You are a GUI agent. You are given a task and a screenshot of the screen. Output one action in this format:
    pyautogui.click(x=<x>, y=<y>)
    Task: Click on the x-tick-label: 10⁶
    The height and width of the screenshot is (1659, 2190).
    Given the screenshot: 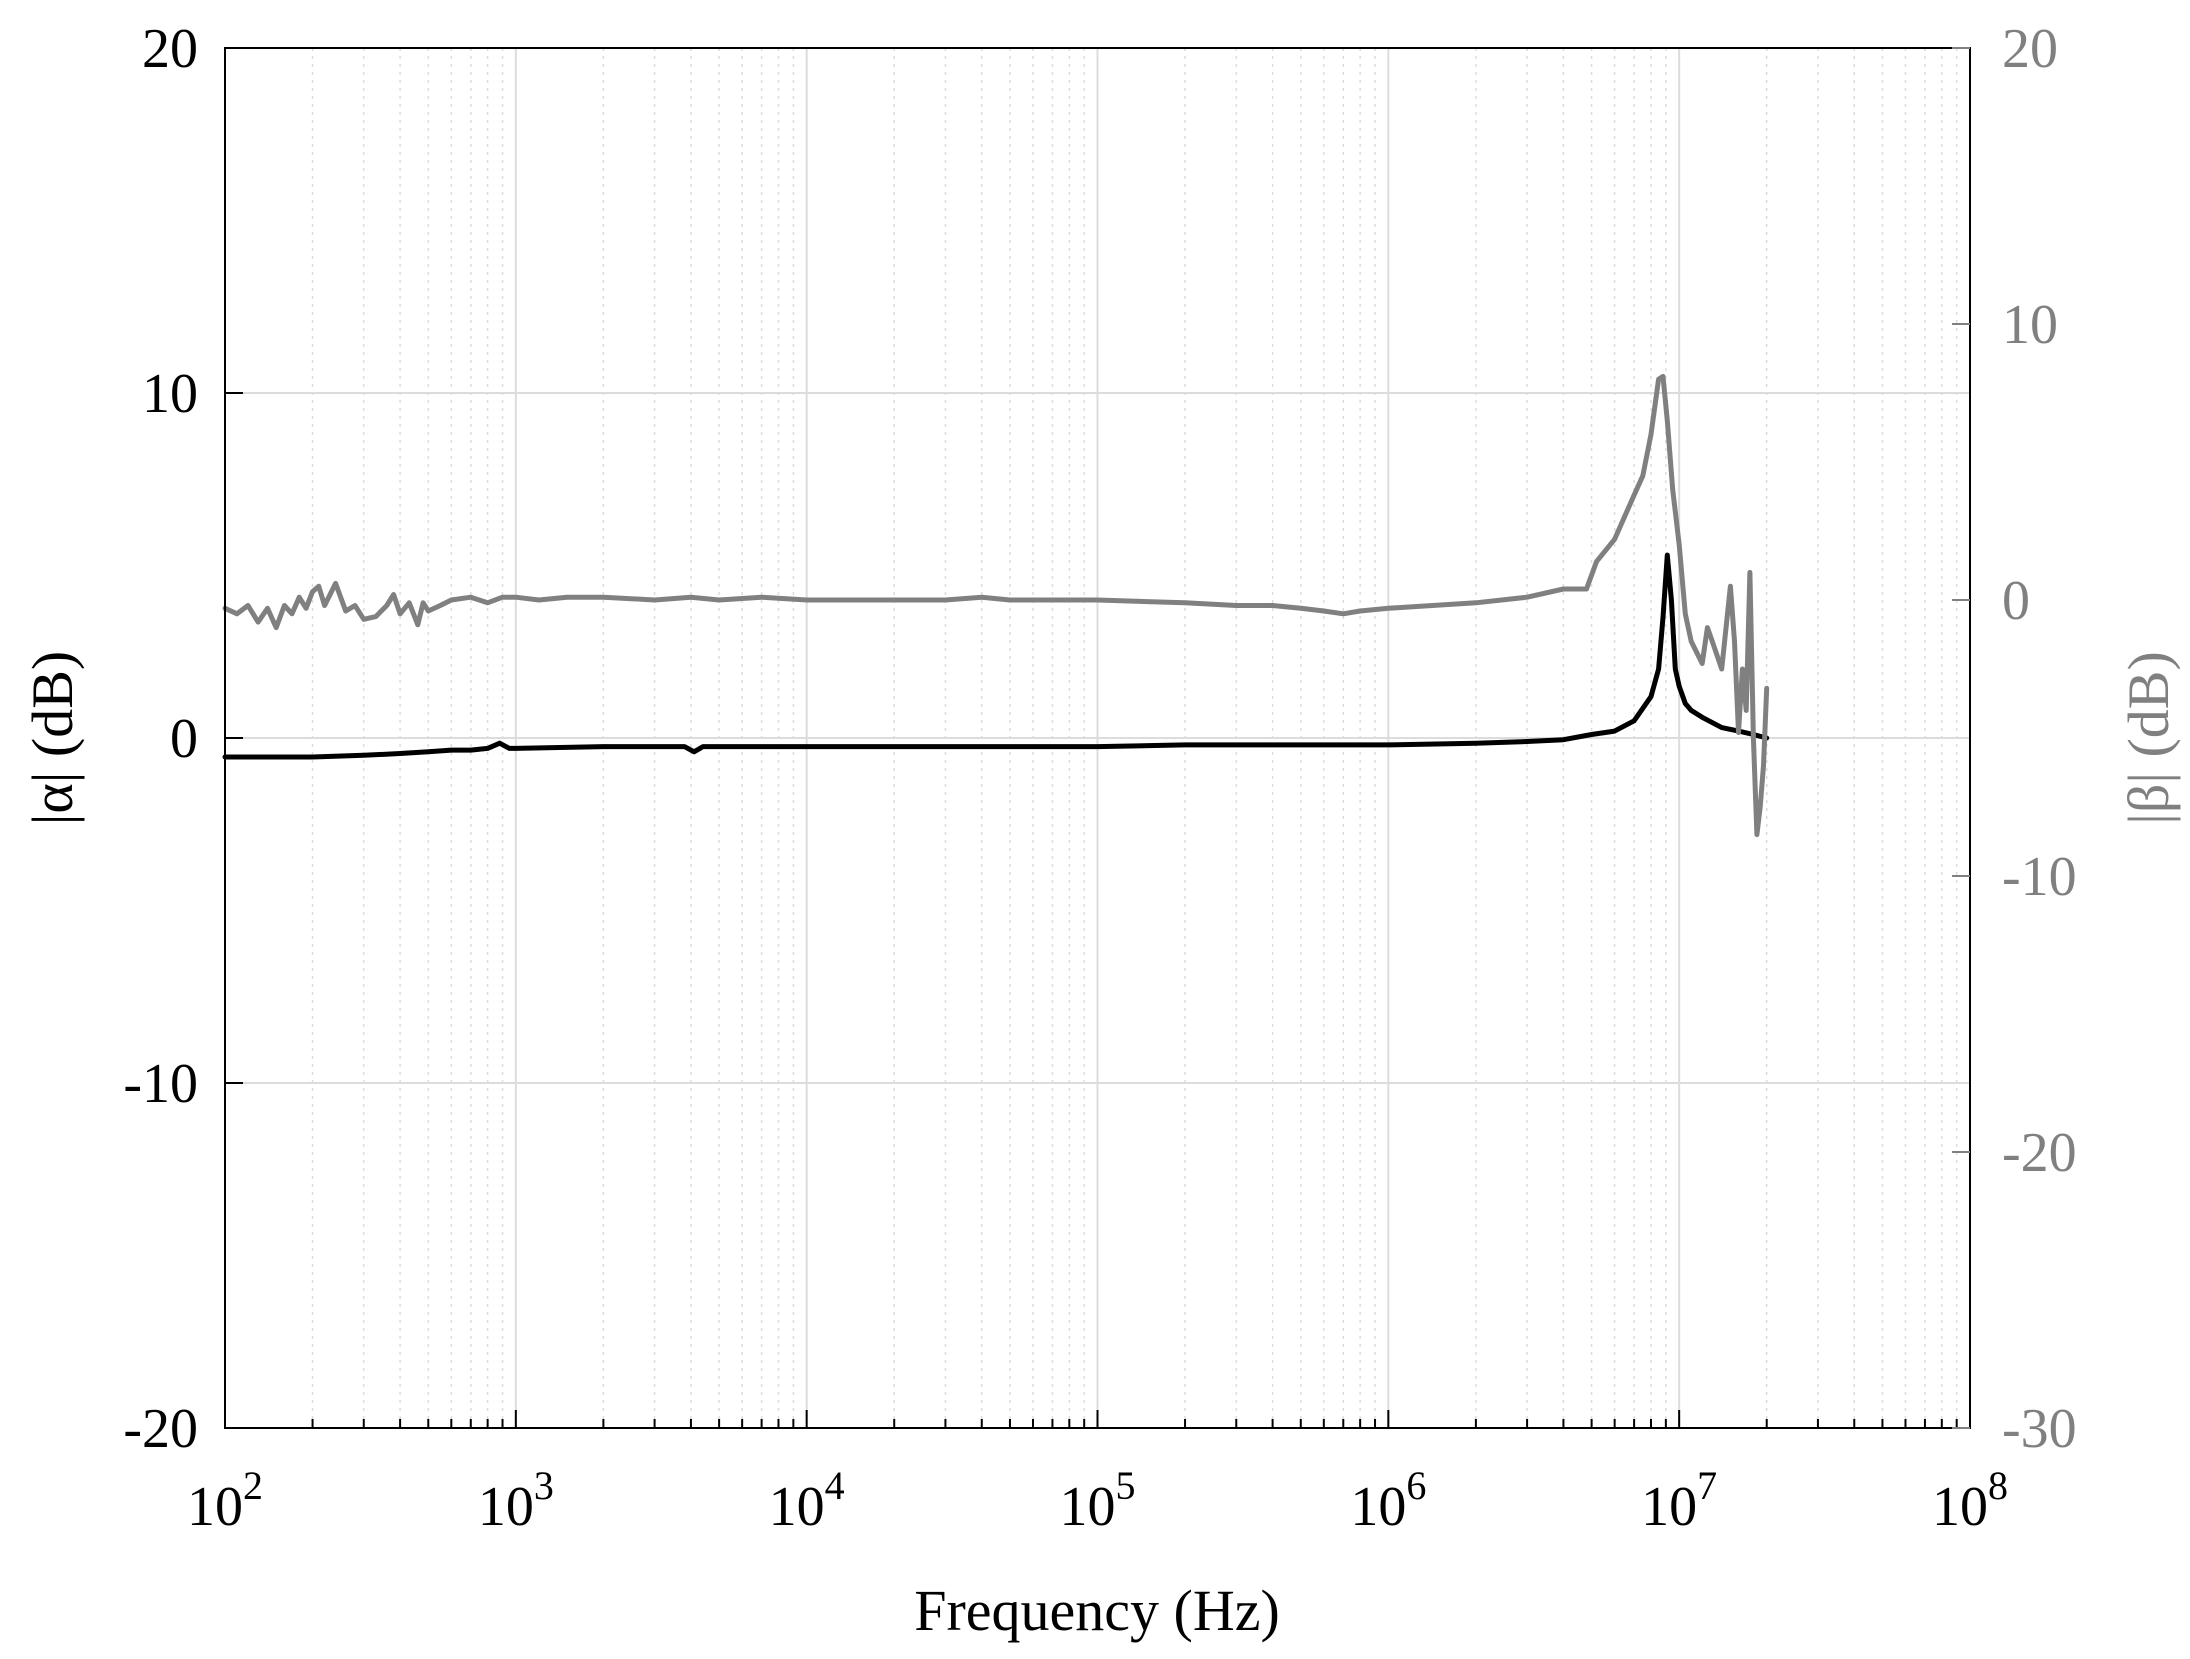 What is the action you would take?
    pyautogui.click(x=1388, y=1500)
    